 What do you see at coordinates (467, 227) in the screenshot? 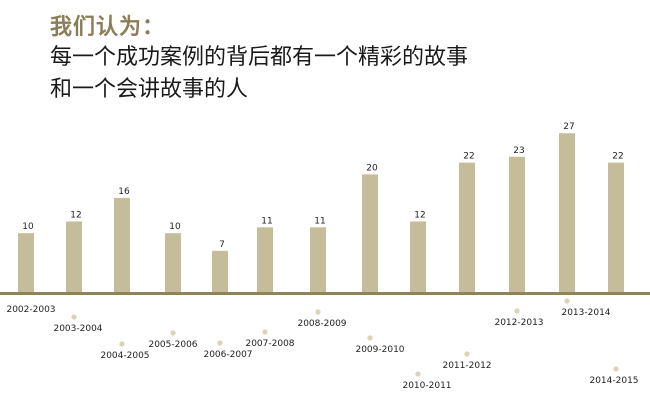
I see `bar-2011-2012` at bounding box center [467, 227].